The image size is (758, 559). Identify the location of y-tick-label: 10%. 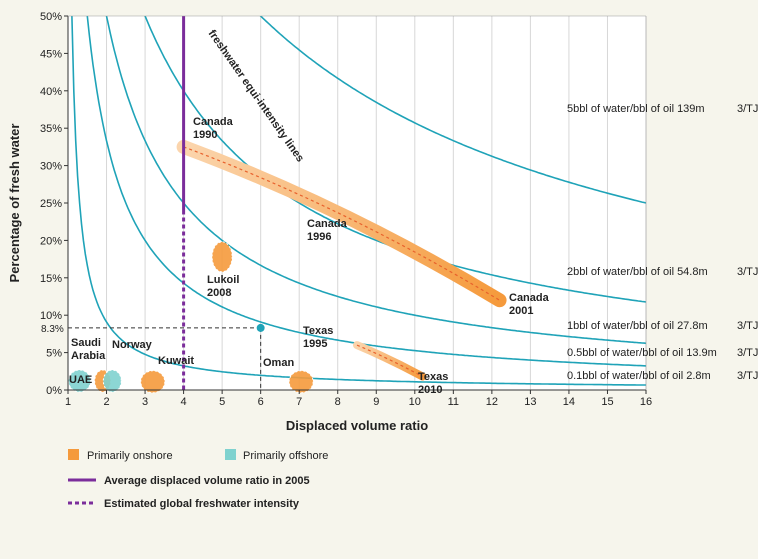
(51, 316).